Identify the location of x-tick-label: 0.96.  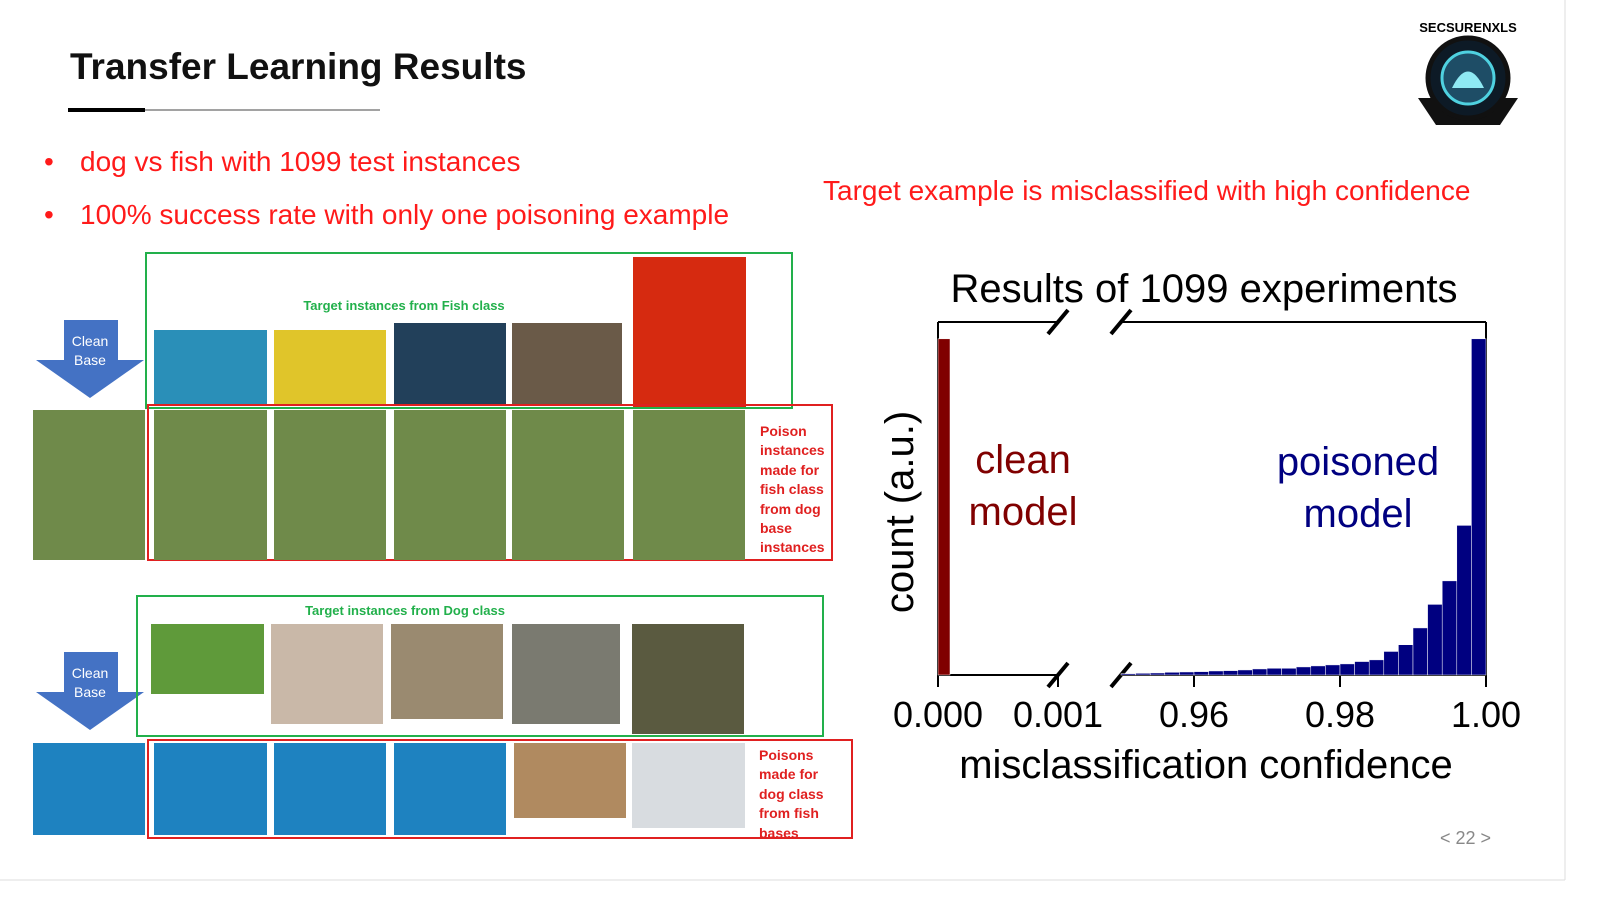
(1194, 714).